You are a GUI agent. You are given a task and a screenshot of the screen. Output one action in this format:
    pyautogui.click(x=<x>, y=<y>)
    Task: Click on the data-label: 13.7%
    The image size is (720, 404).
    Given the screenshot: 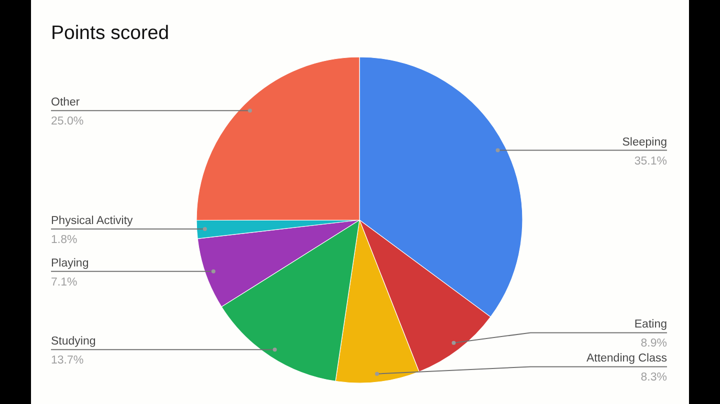 What is the action you would take?
    pyautogui.click(x=67, y=360)
    